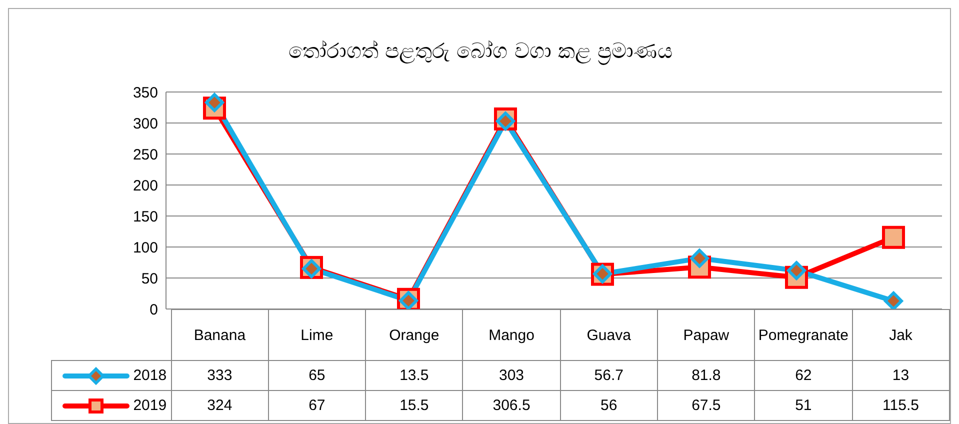 The image size is (959, 424). What do you see at coordinates (317, 405) in the screenshot?
I see `data-label: 67` at bounding box center [317, 405].